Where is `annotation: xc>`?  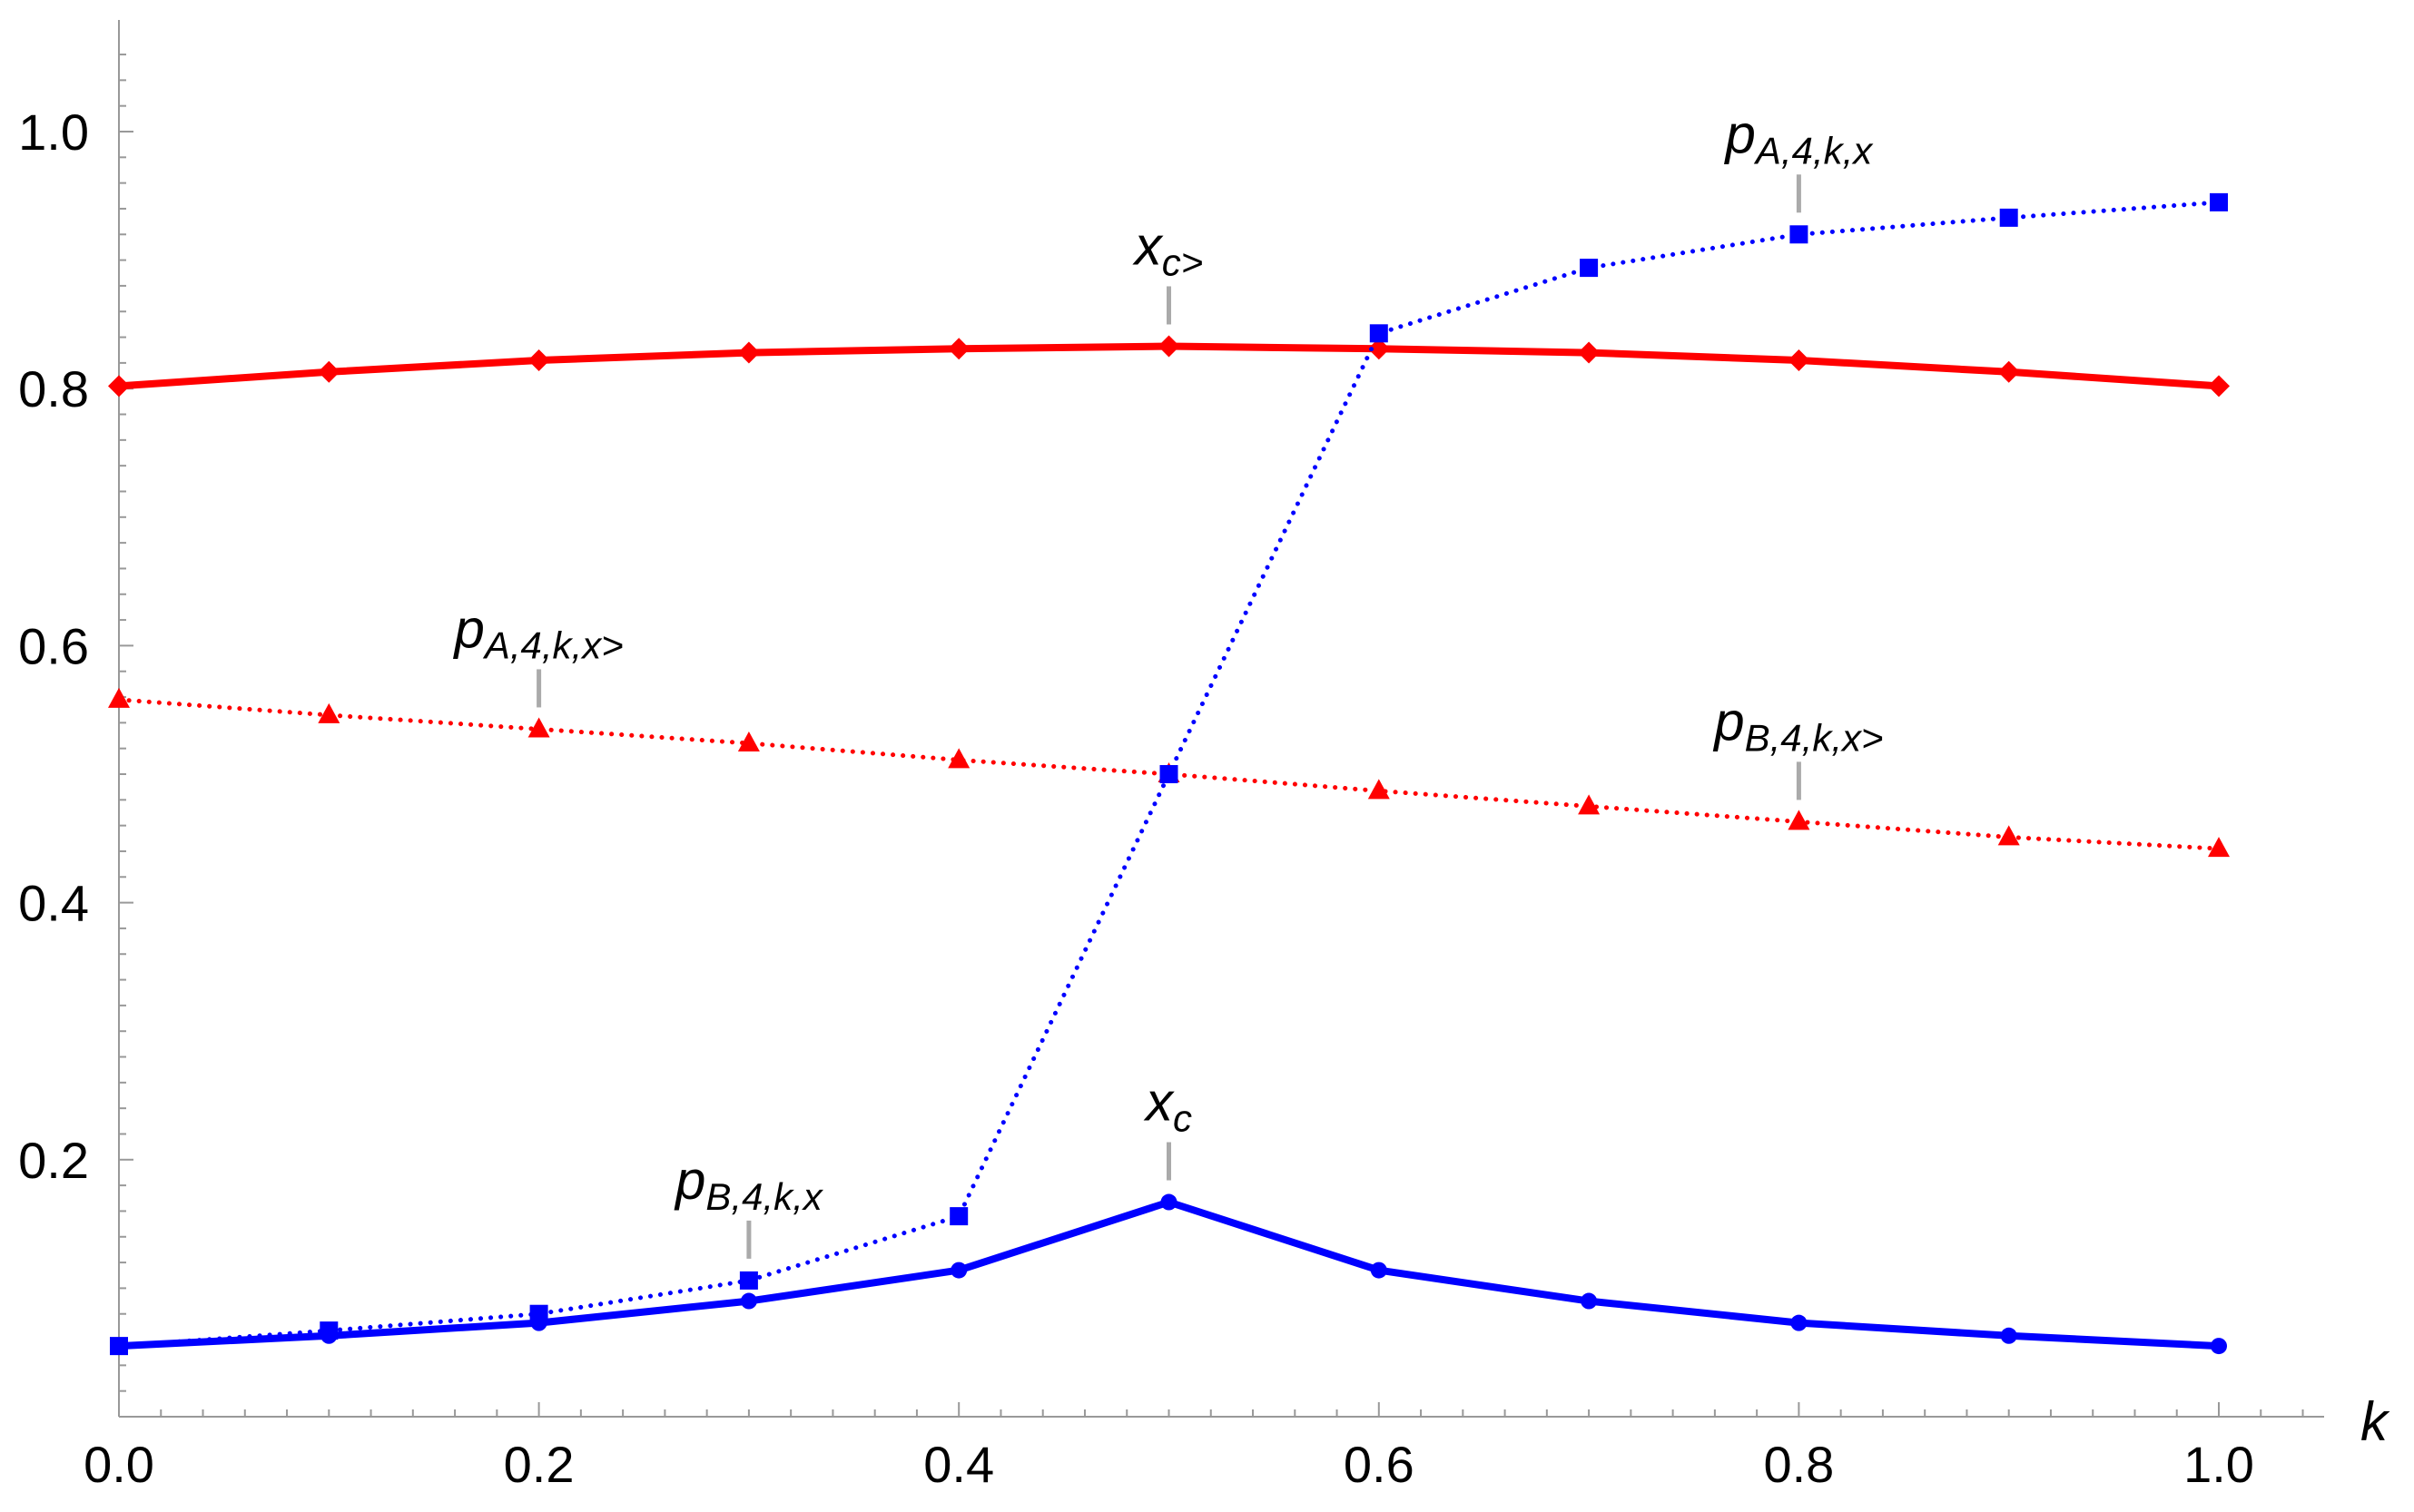 annotation: xc> is located at coordinates (1168, 270).